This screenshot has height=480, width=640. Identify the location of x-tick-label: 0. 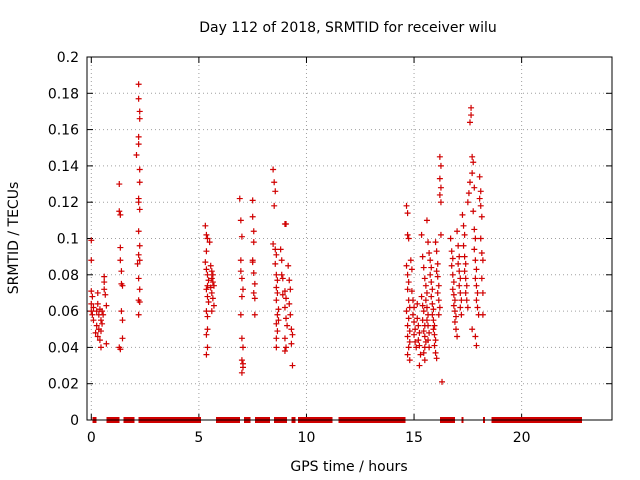
(91, 438).